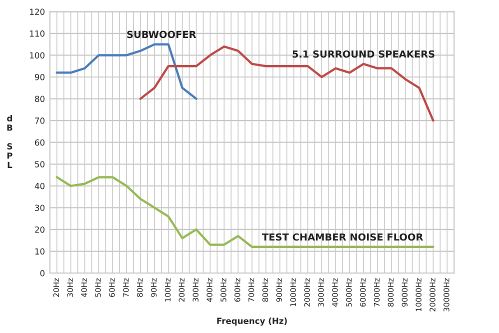 The height and width of the screenshot is (333, 499). What do you see at coordinates (39, 207) in the screenshot?
I see `y-tick-label: 30` at bounding box center [39, 207].